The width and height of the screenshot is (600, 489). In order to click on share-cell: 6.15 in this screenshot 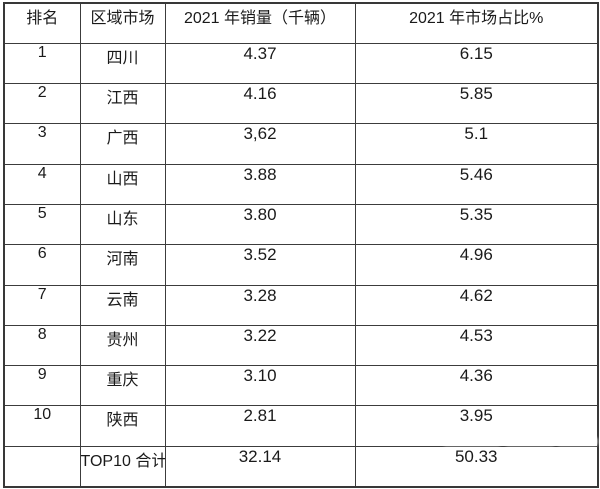, I will do `click(476, 63)`.